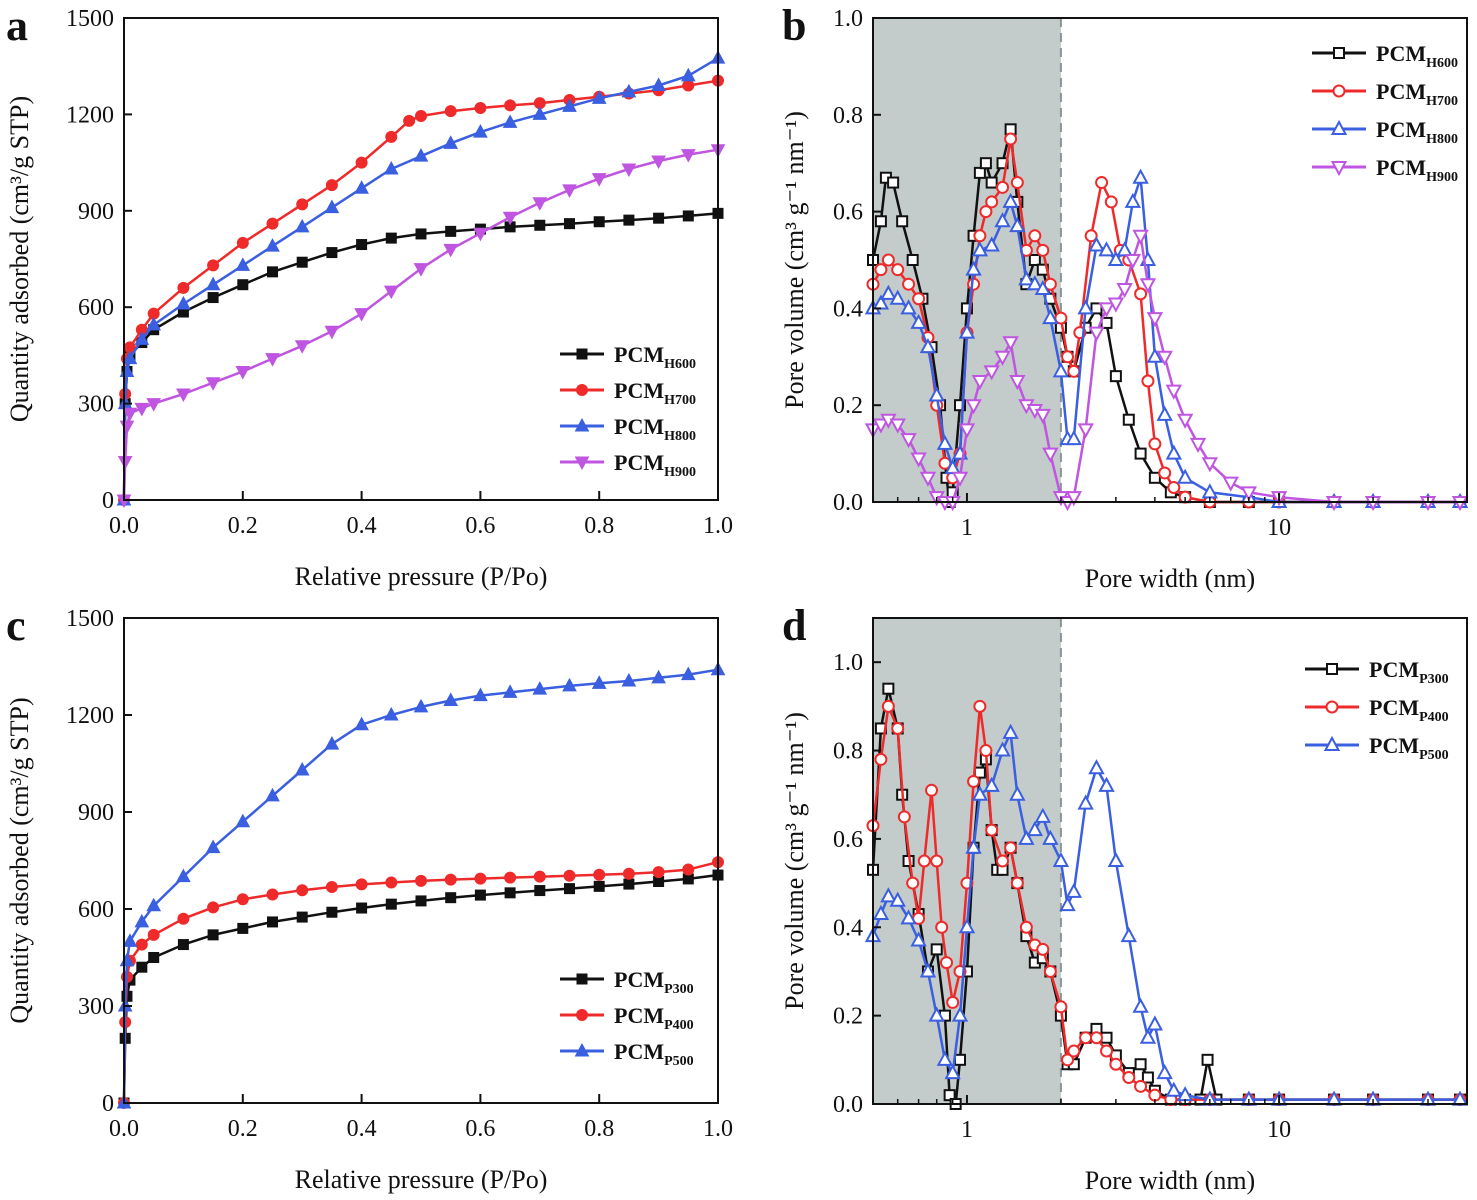 The image size is (1477, 1200). I want to click on series-P400, so click(421, 982).